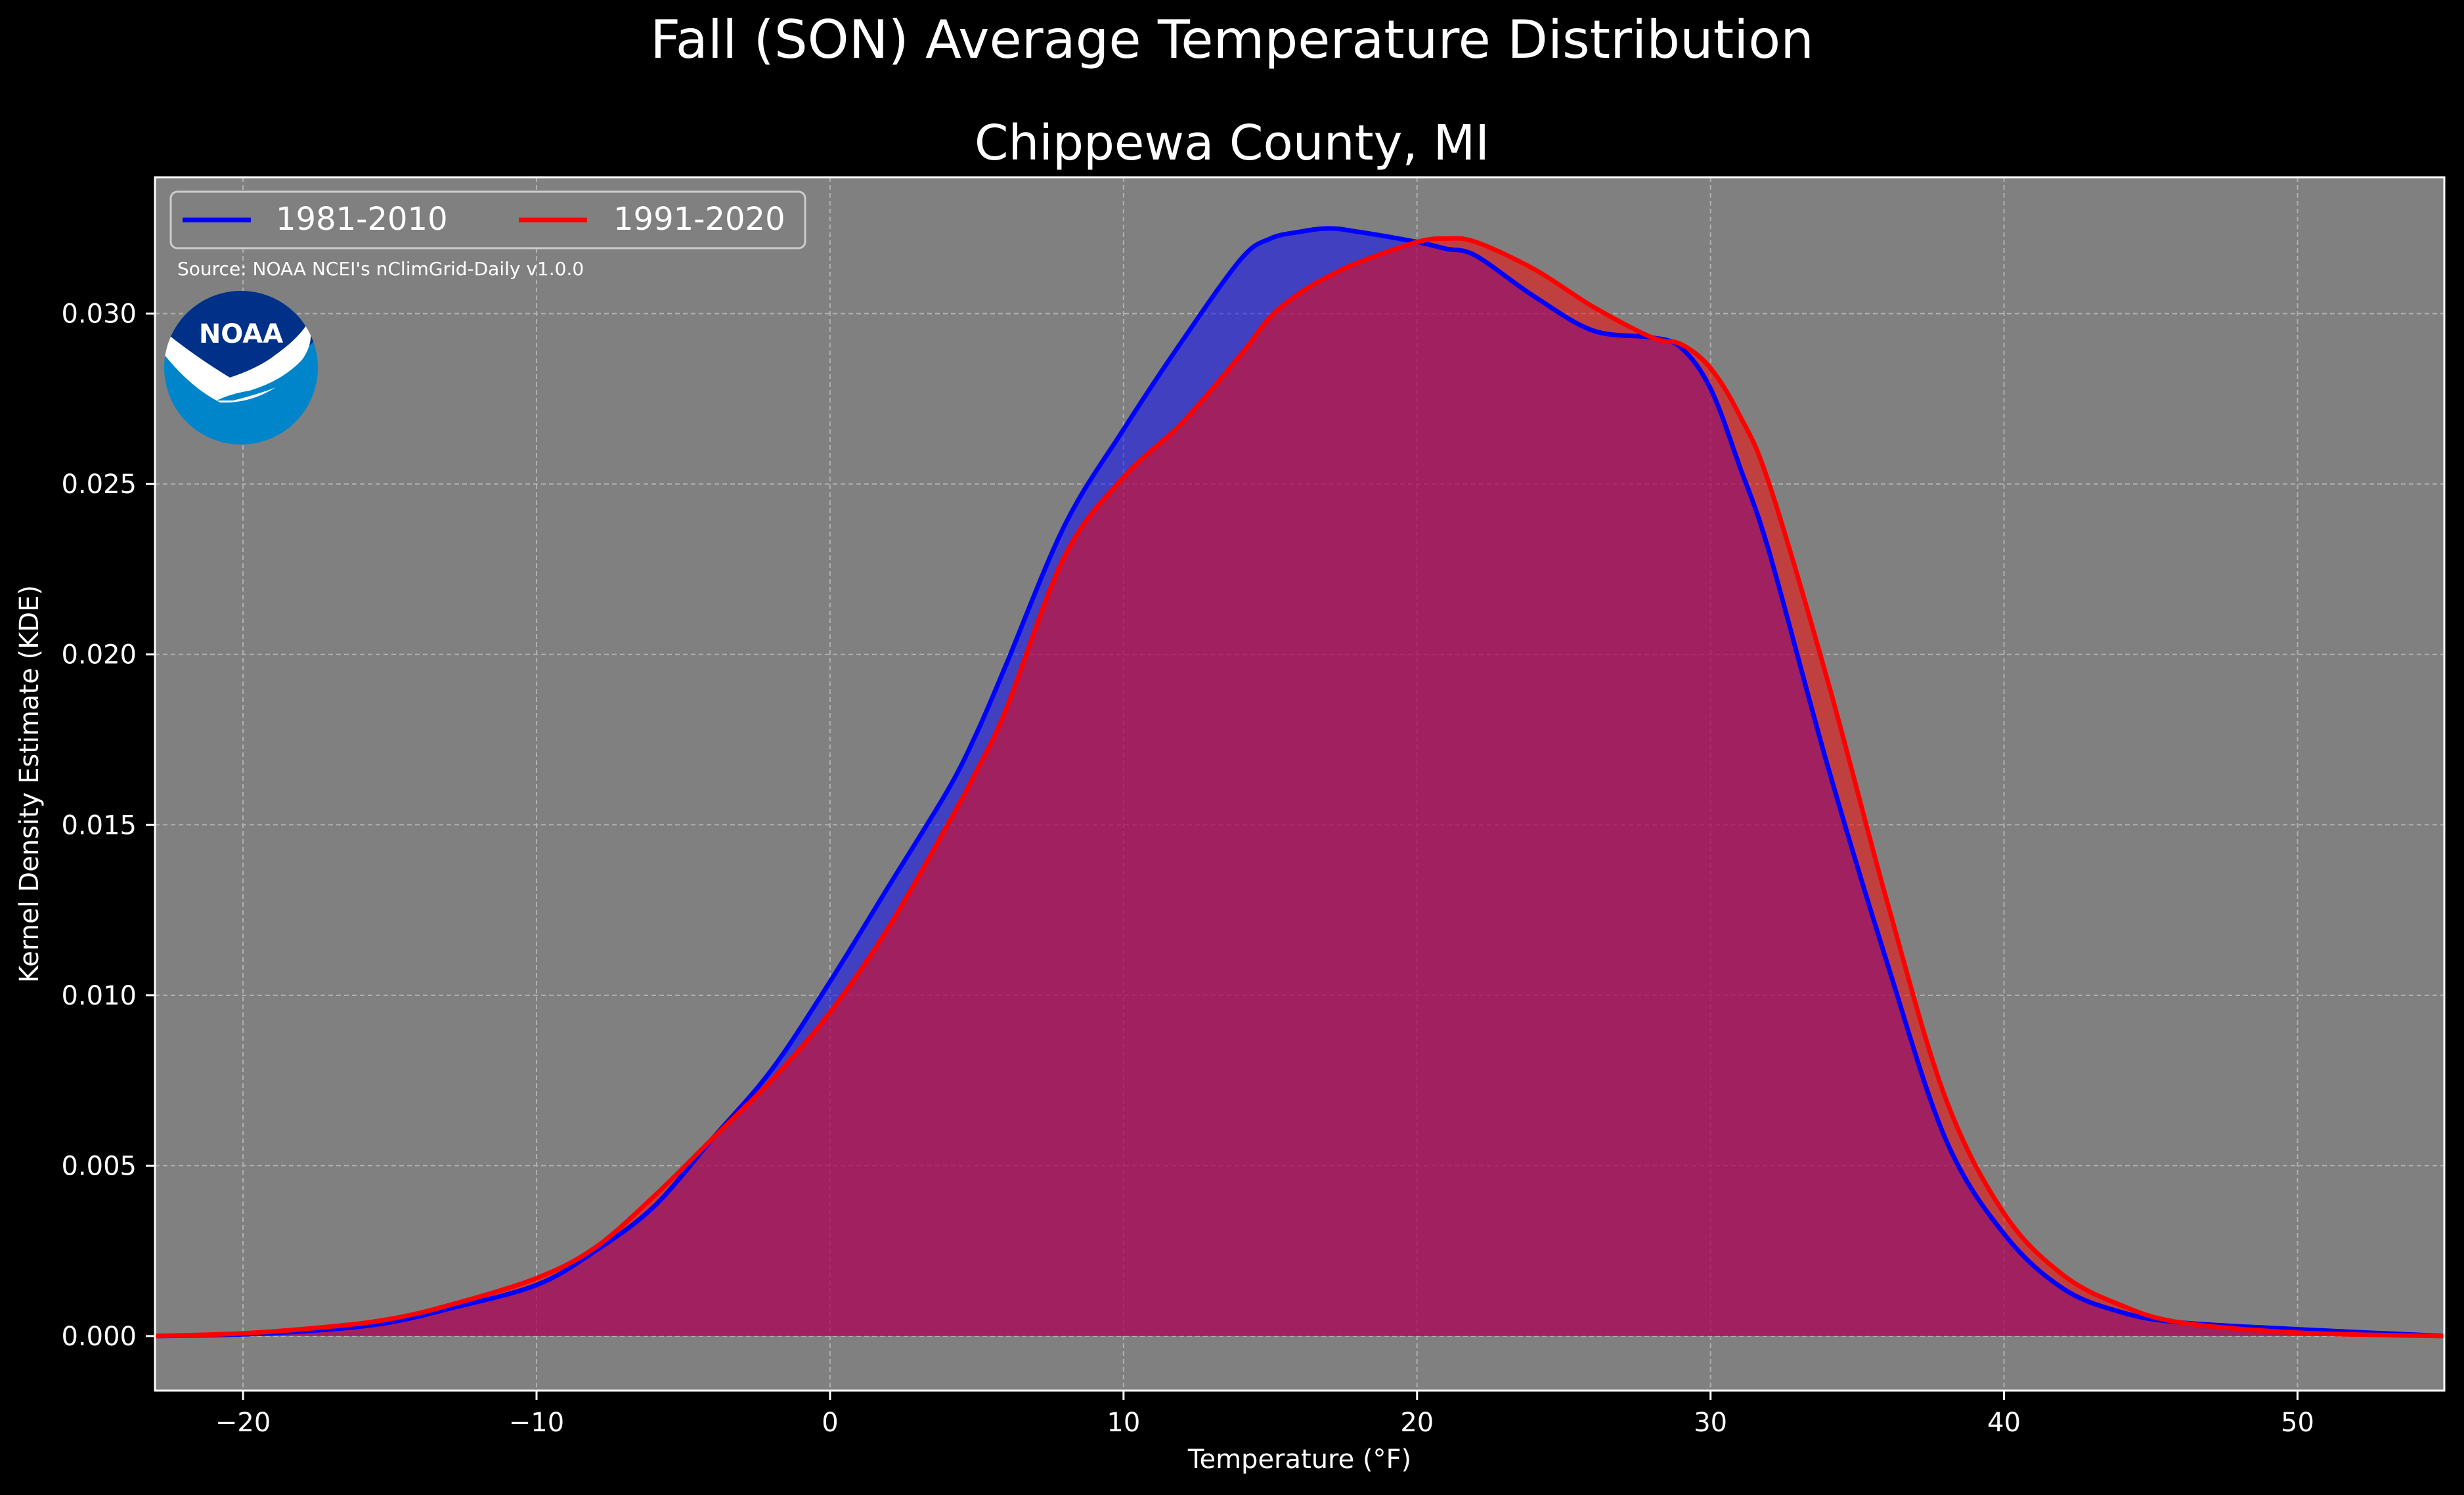  Describe the element at coordinates (241, 367) in the screenshot. I see `noaa-logo-icon: NOAA` at that location.